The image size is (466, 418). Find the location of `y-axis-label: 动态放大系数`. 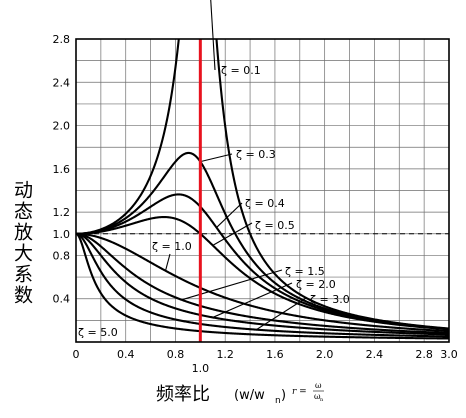

y-axis-label: 动态放大系数 is located at coordinates (22, 243).